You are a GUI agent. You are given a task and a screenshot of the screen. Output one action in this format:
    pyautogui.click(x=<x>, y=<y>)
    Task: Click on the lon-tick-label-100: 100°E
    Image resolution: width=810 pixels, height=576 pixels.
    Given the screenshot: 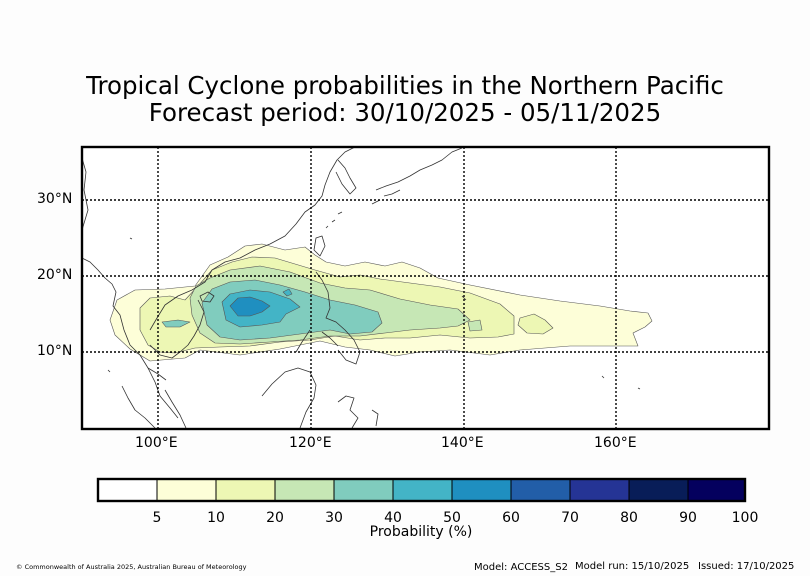 What is the action you would take?
    pyautogui.click(x=156, y=443)
    